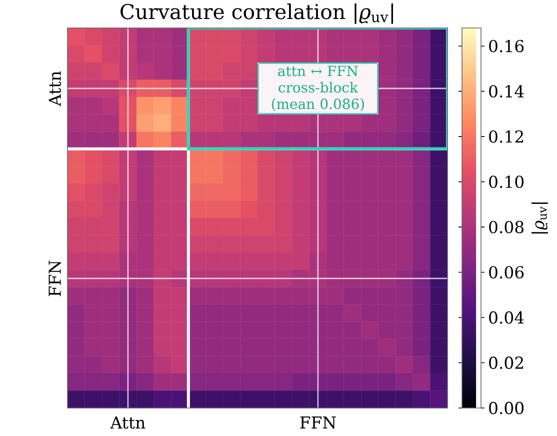 The height and width of the screenshot is (436, 557). Describe the element at coordinates (506, 91) in the screenshot. I see `color-bar-label: 0.14` at that location.